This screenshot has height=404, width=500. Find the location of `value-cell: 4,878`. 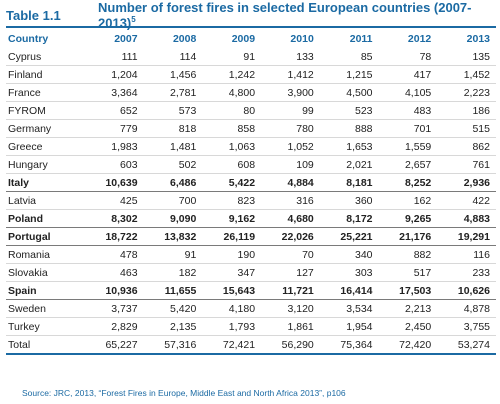

value-cell: 4,878 is located at coordinates (466, 308).